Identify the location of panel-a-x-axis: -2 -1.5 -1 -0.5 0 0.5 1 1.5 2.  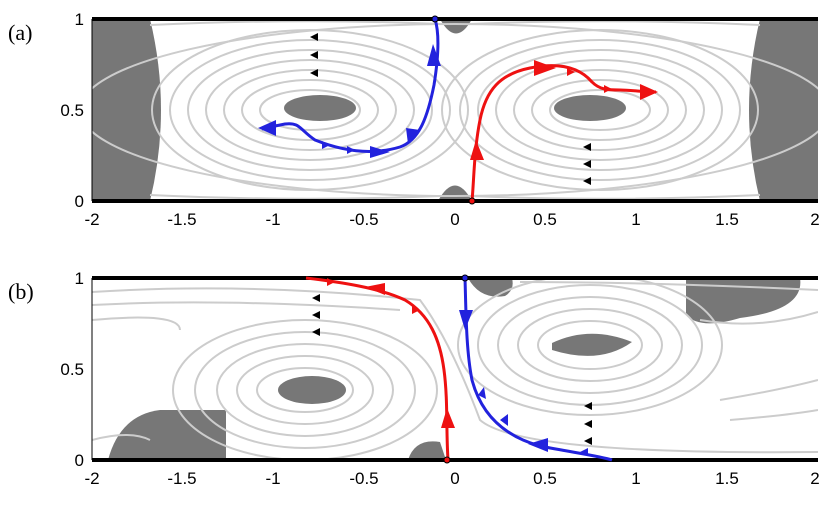
(451, 219).